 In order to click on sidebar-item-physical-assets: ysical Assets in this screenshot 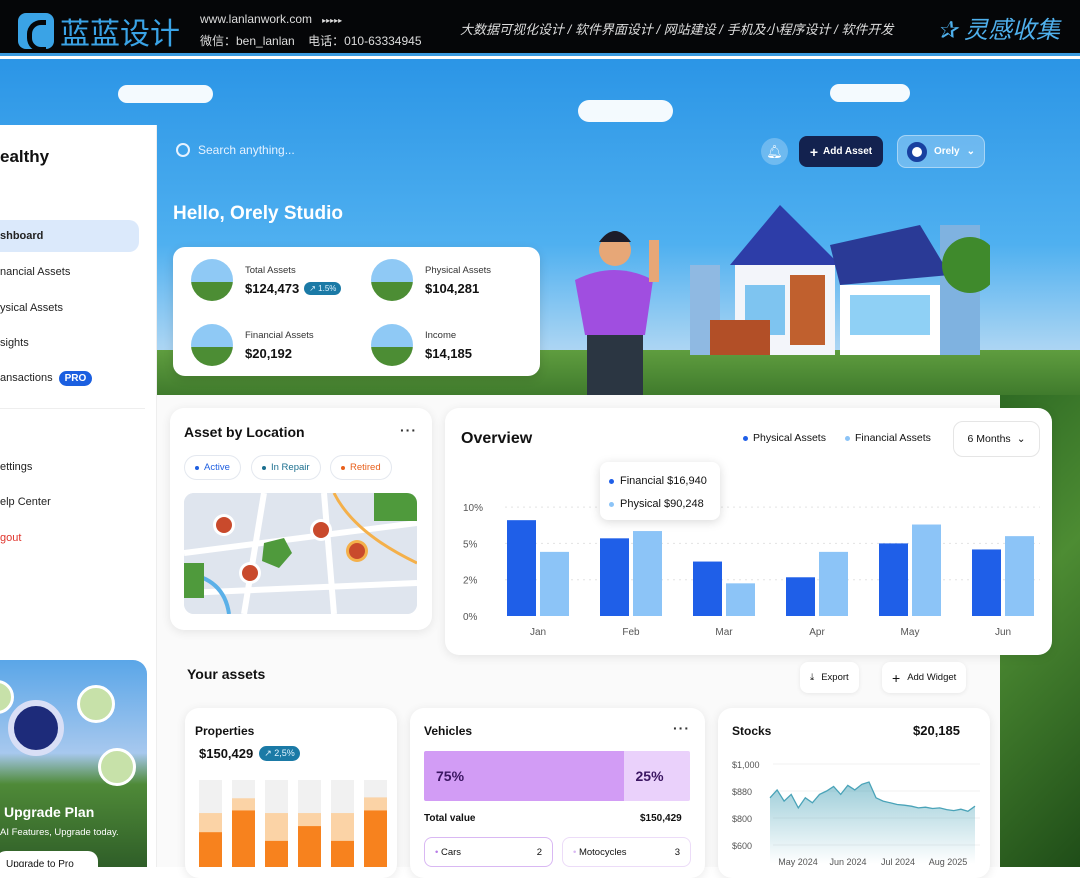, I will do `click(31, 308)`.